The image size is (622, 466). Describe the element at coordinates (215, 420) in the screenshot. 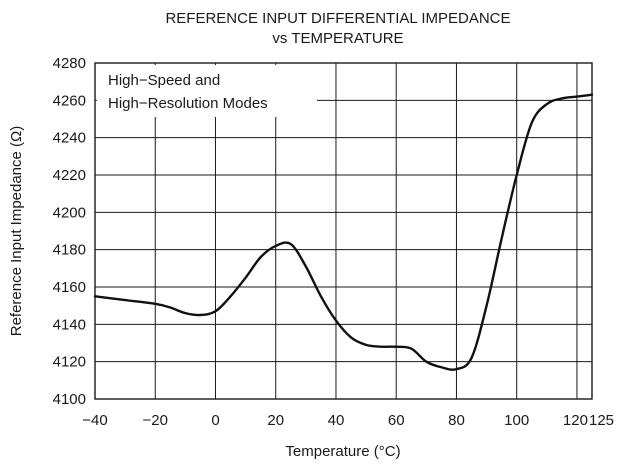

I see `x-tick-label: 0` at that location.